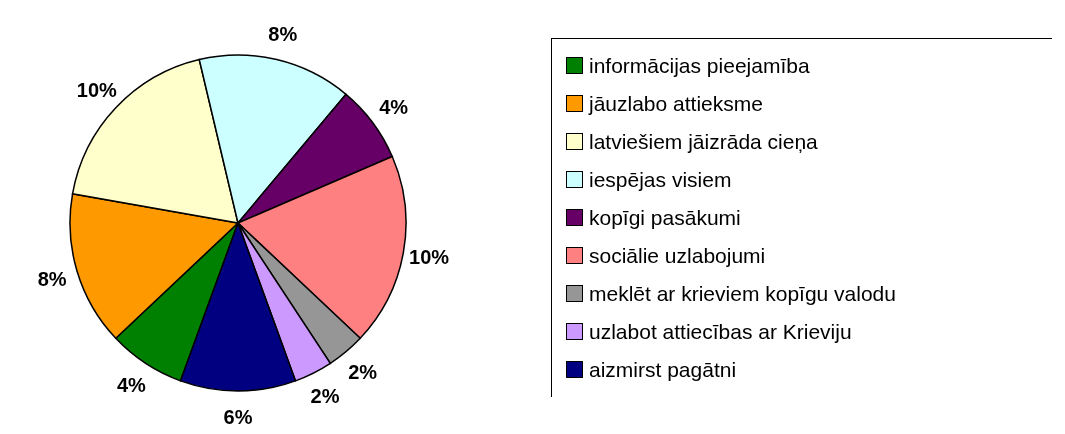  I want to click on legend-label: kopīgi pasākumi, so click(665, 217).